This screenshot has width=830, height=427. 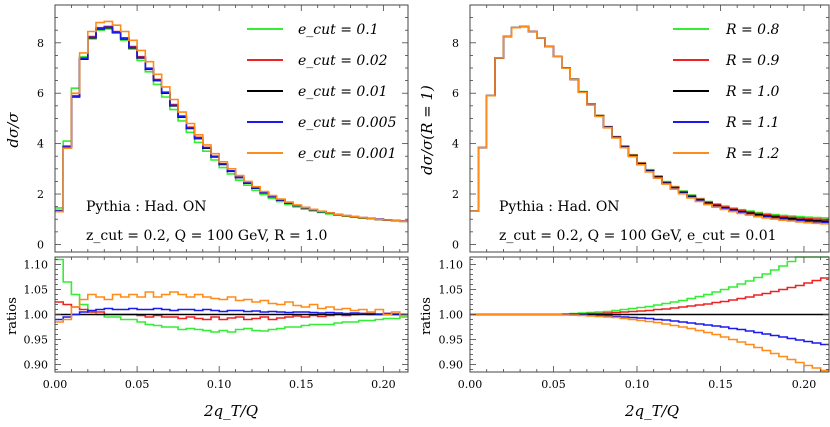 What do you see at coordinates (651, 411) in the screenshot?
I see `right-x-axis-label: 2q_T/Q` at bounding box center [651, 411].